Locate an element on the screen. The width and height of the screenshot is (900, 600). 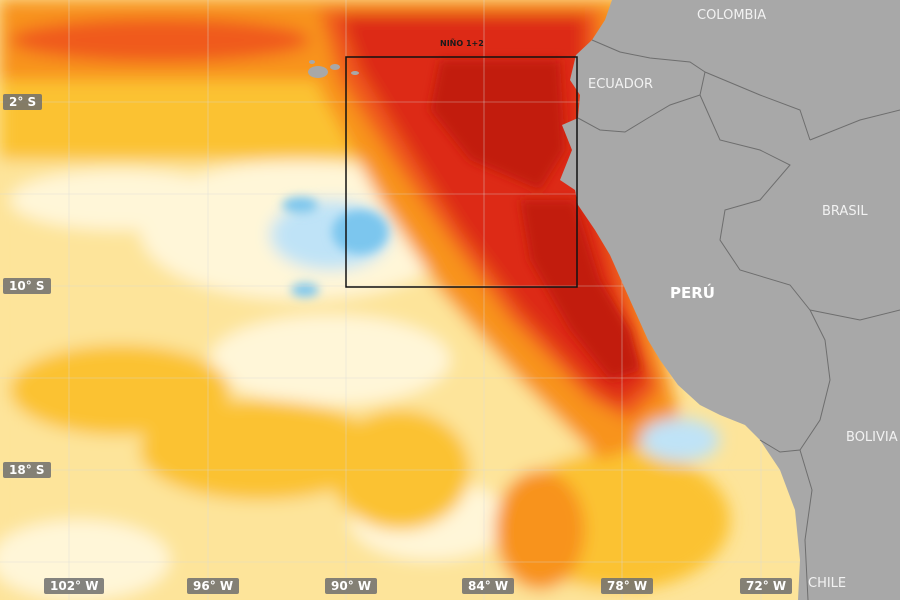
border-colombia-brasil is located at coordinates (757, 106).